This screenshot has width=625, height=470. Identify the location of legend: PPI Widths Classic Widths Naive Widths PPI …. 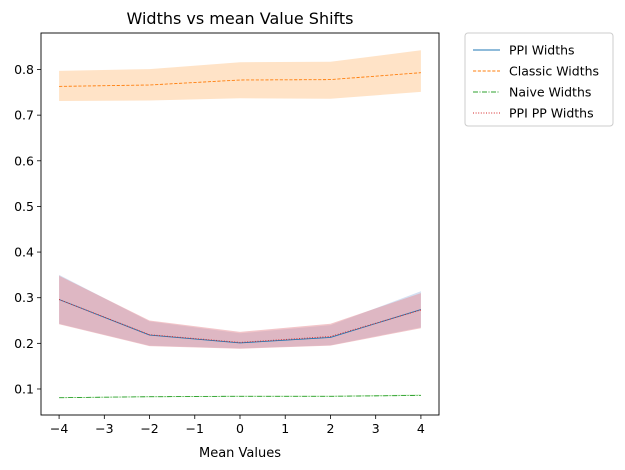
(539, 79).